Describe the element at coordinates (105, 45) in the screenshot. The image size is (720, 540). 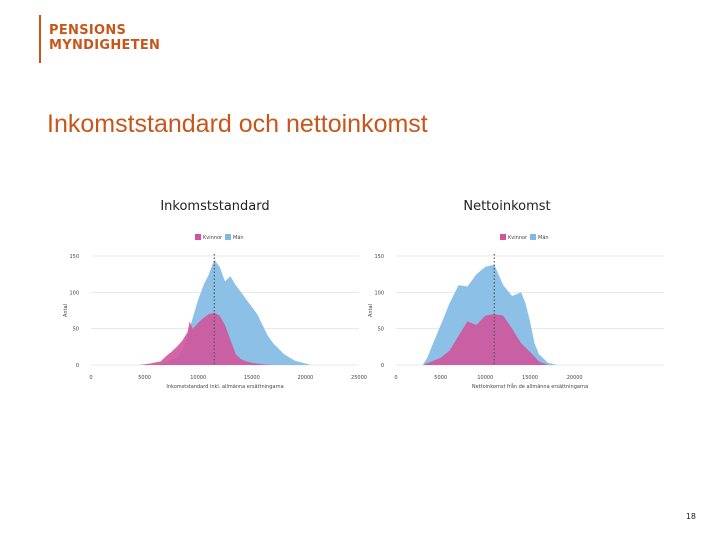
I see `logo-text-line2: MYNDIGHETEN` at that location.